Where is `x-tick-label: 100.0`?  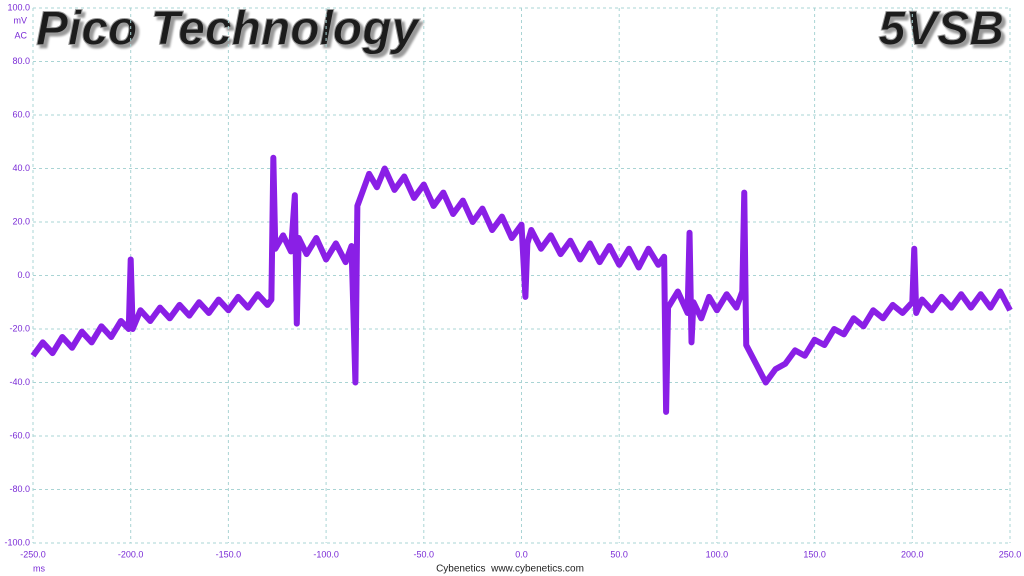 x-tick-label: 100.0 is located at coordinates (717, 554).